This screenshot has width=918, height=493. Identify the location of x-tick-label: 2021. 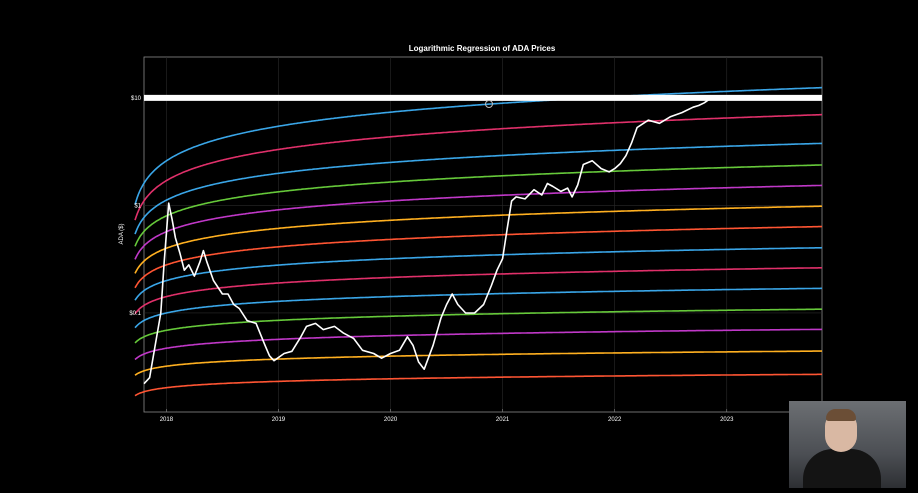
(503, 420).